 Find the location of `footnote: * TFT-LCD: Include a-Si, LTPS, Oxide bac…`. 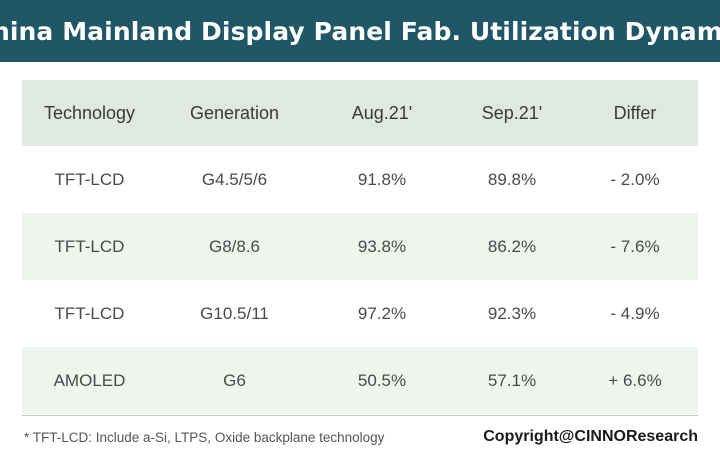

footnote: * TFT-LCD: Include a-Si, LTPS, Oxide bac… is located at coordinates (204, 437).